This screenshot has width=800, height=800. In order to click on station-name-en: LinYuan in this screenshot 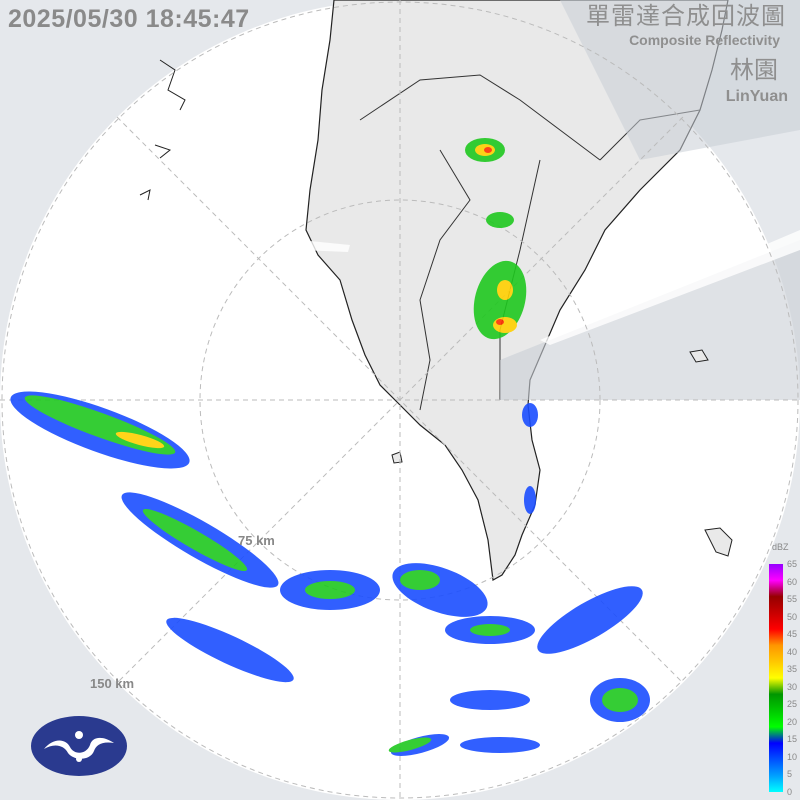, I will do `click(756, 96)`.